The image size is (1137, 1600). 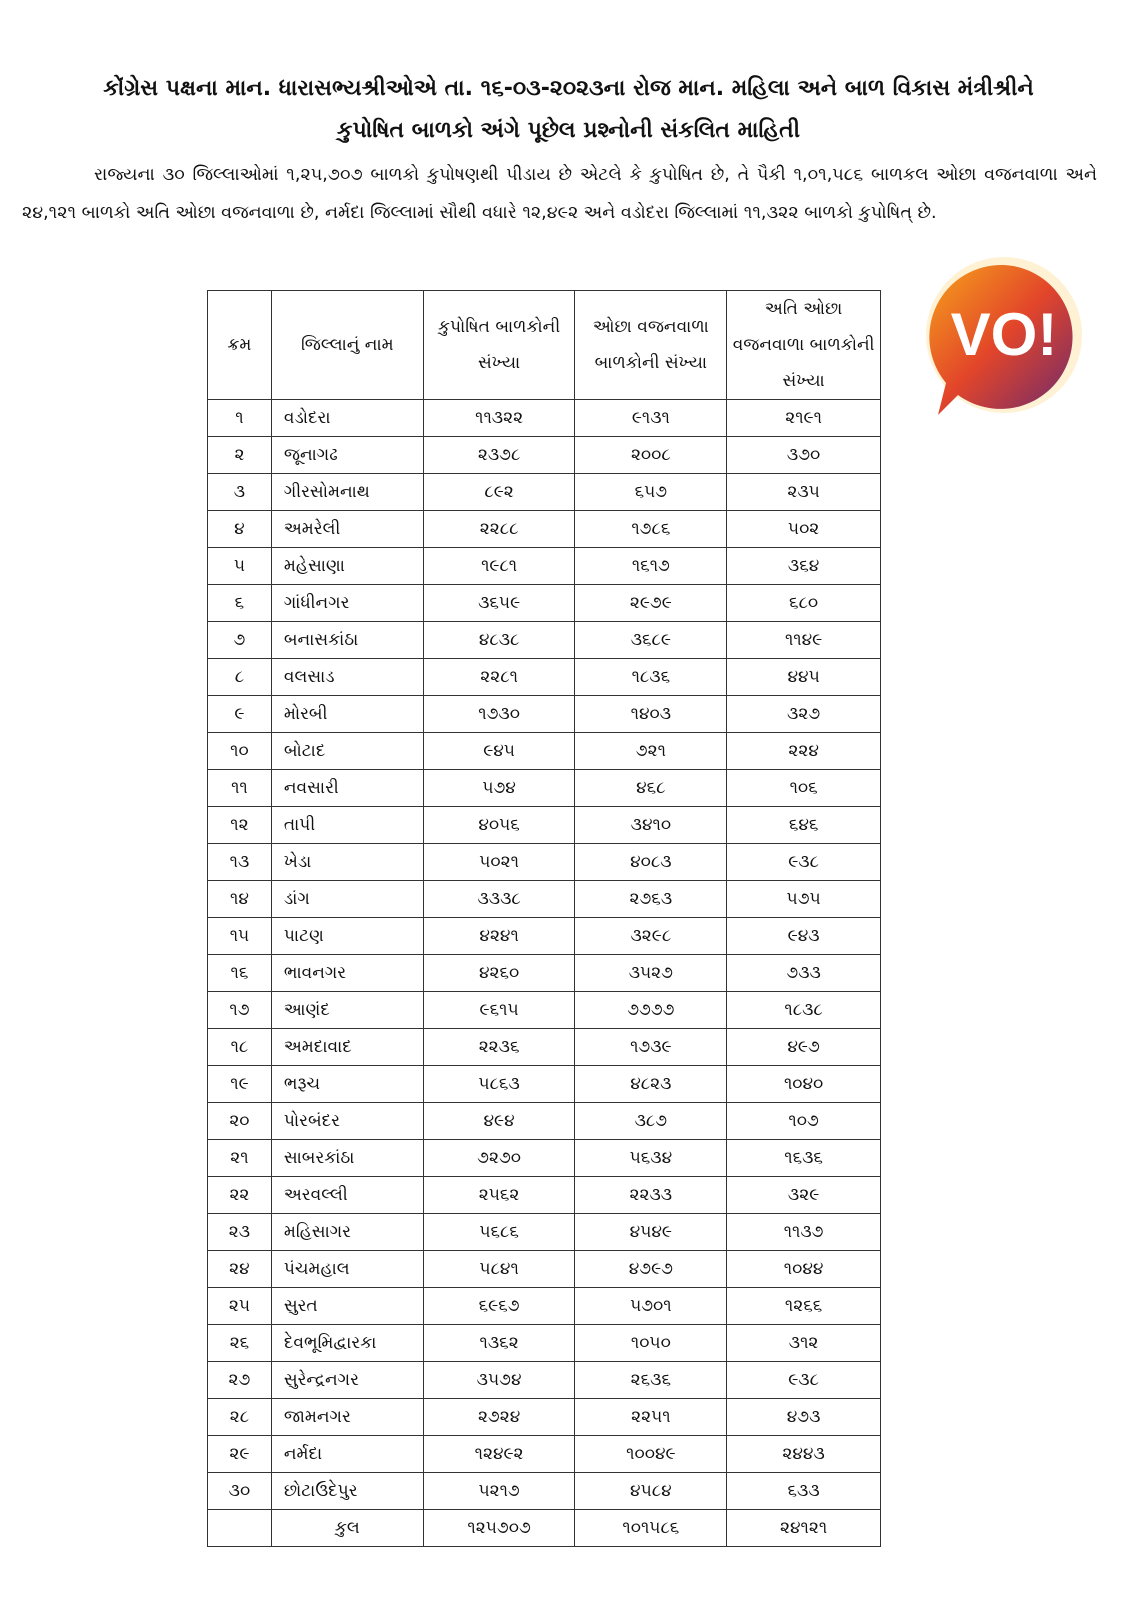 What do you see at coordinates (239, 1047) in the screenshot?
I see `cell-serial: ૧૮` at bounding box center [239, 1047].